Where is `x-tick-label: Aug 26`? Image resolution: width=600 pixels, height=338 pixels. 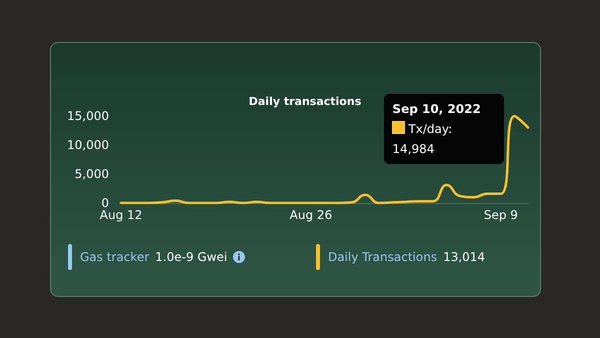 x-tick-label: Aug 26 is located at coordinates (311, 215).